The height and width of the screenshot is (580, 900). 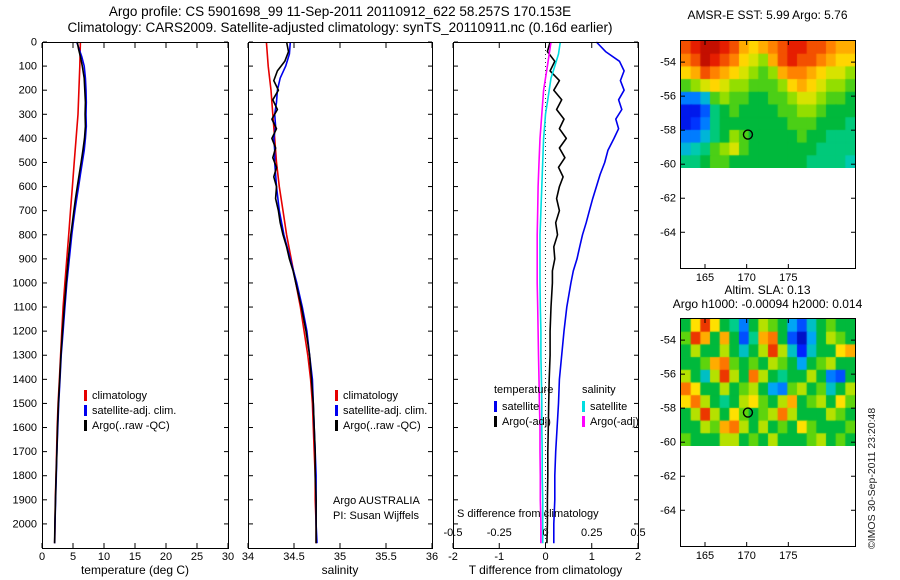 I want to click on x-tick-label: 35, so click(x=340, y=557).